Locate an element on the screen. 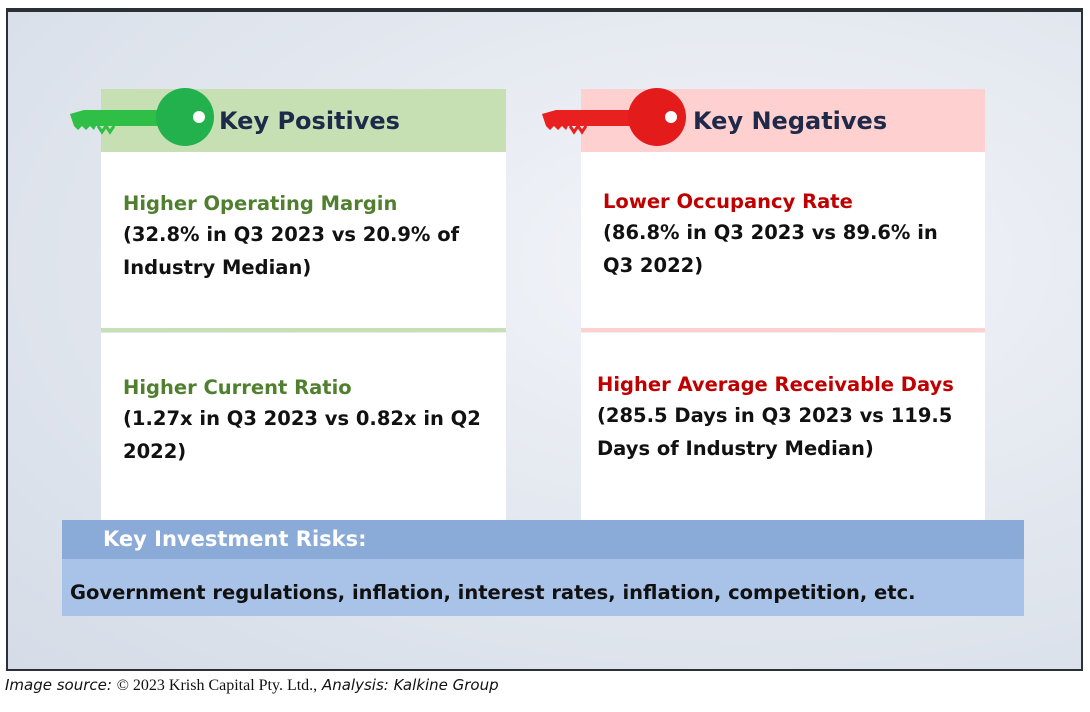 The width and height of the screenshot is (1090, 712). negative-item-body: (86.8% in Q3 2023 vs 89.6% in Q3 2022) is located at coordinates (770, 249).